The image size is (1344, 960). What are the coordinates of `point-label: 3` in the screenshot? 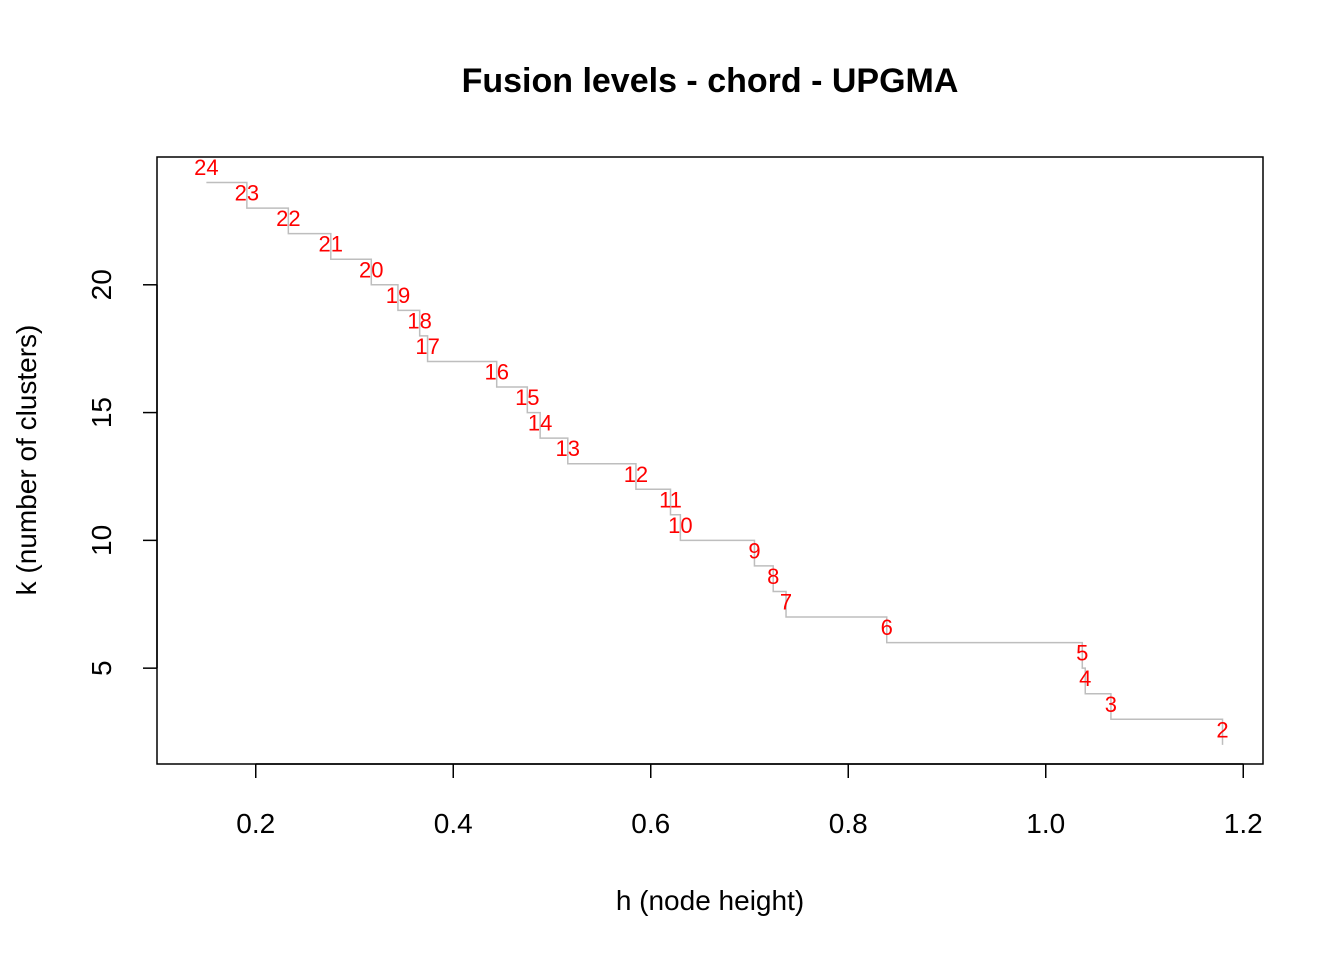 It's located at (1111, 704).